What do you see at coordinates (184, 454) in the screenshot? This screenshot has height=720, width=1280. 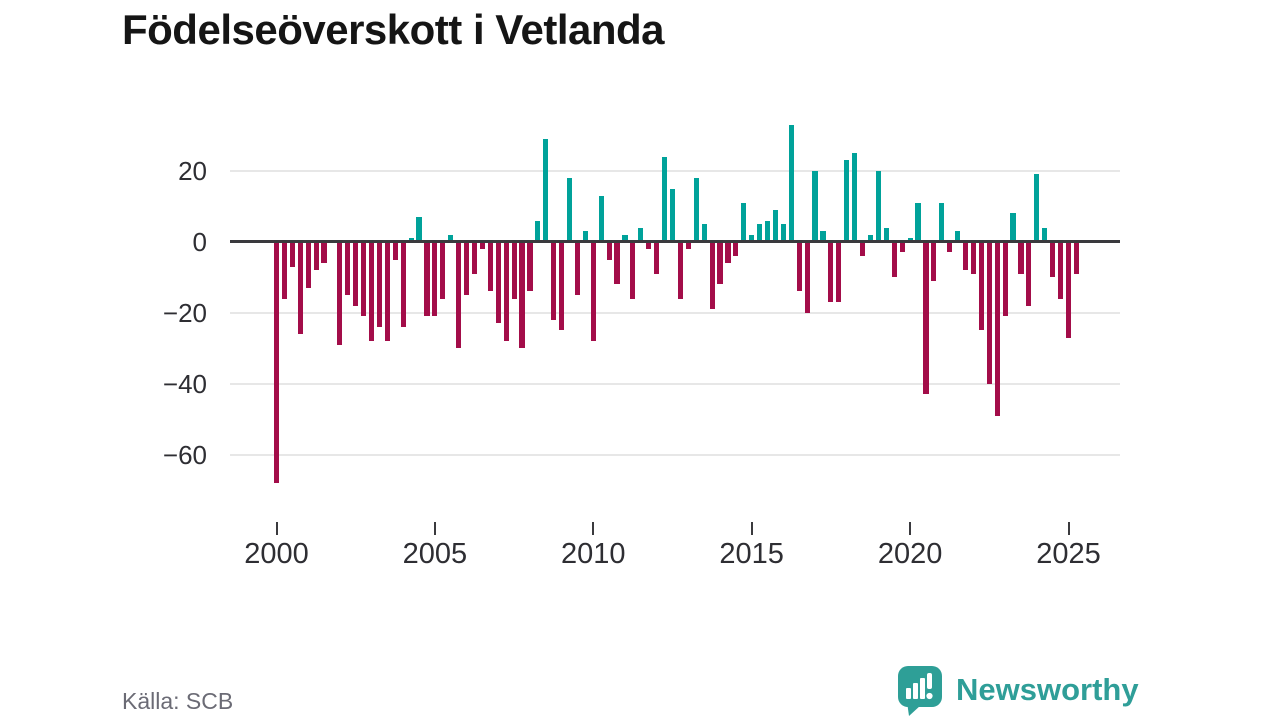 I see `y-tick-label: −60` at bounding box center [184, 454].